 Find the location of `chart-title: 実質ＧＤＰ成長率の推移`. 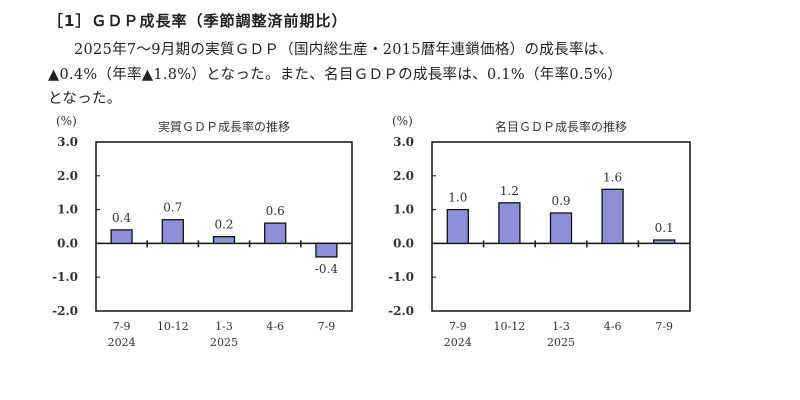

chart-title: 実質ＧＤＰ成長率の推移 is located at coordinates (224, 126).